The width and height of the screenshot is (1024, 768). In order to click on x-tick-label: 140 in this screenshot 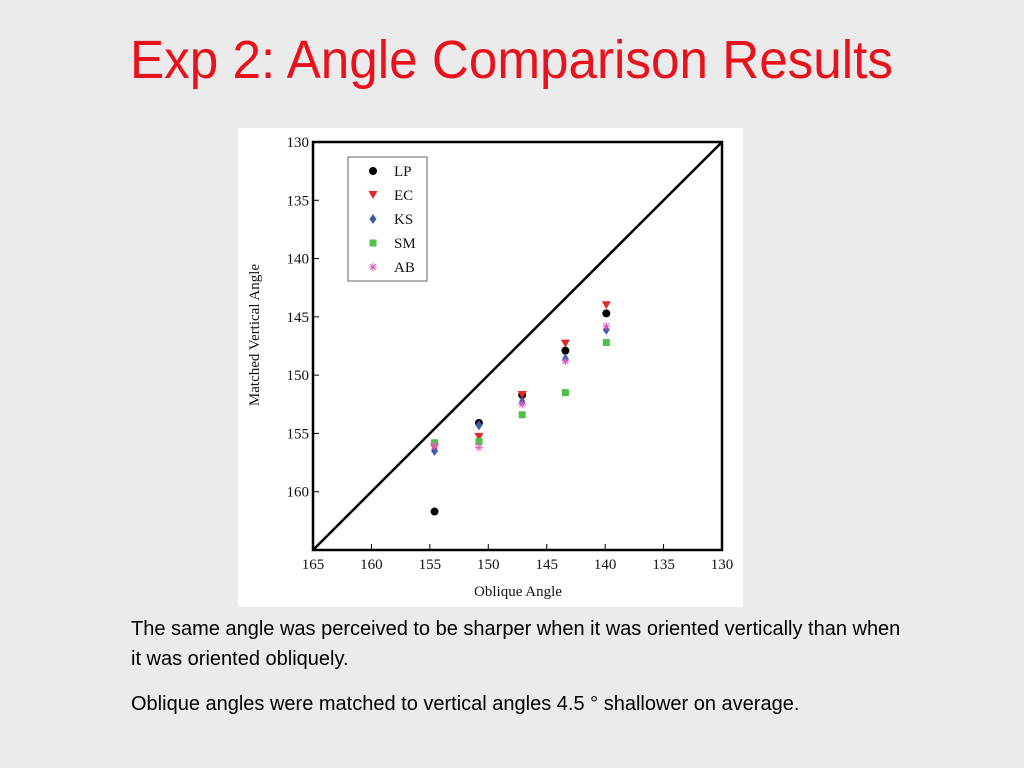, I will do `click(605, 565)`.